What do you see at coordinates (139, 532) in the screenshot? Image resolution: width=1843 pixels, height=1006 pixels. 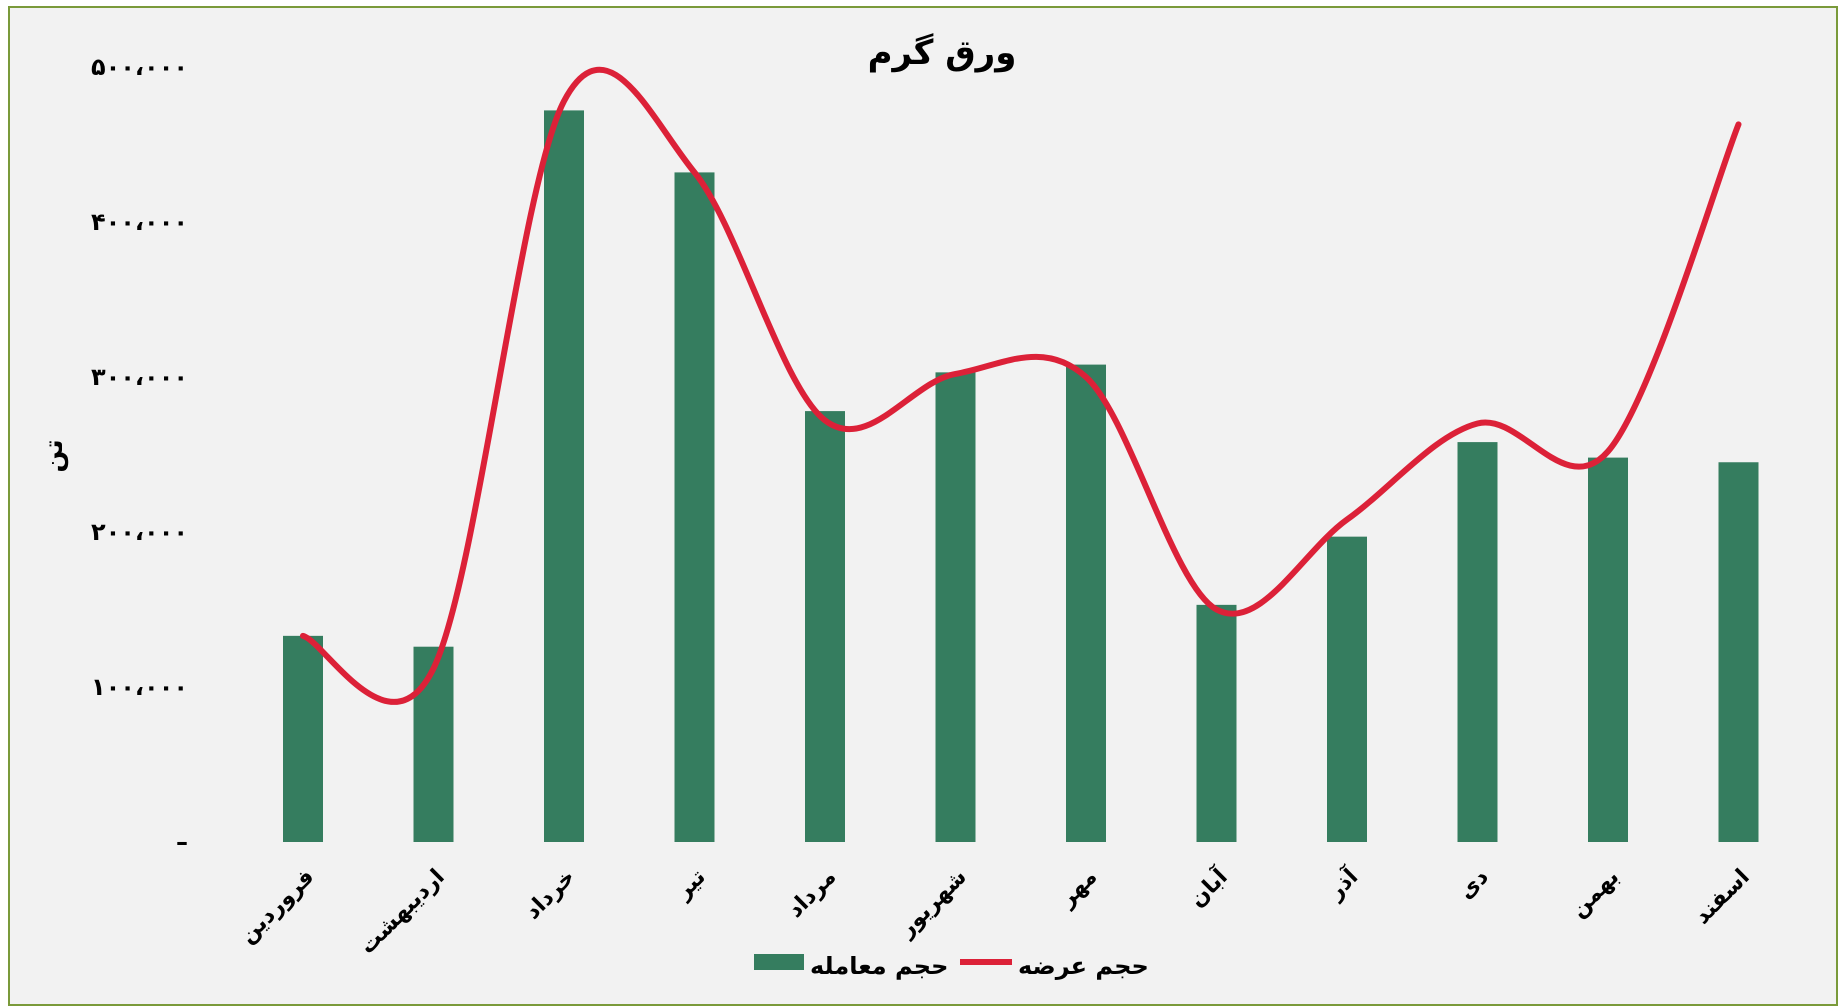 I see `y-tick-label: ۲۰۰،۰۰۰` at bounding box center [139, 532].